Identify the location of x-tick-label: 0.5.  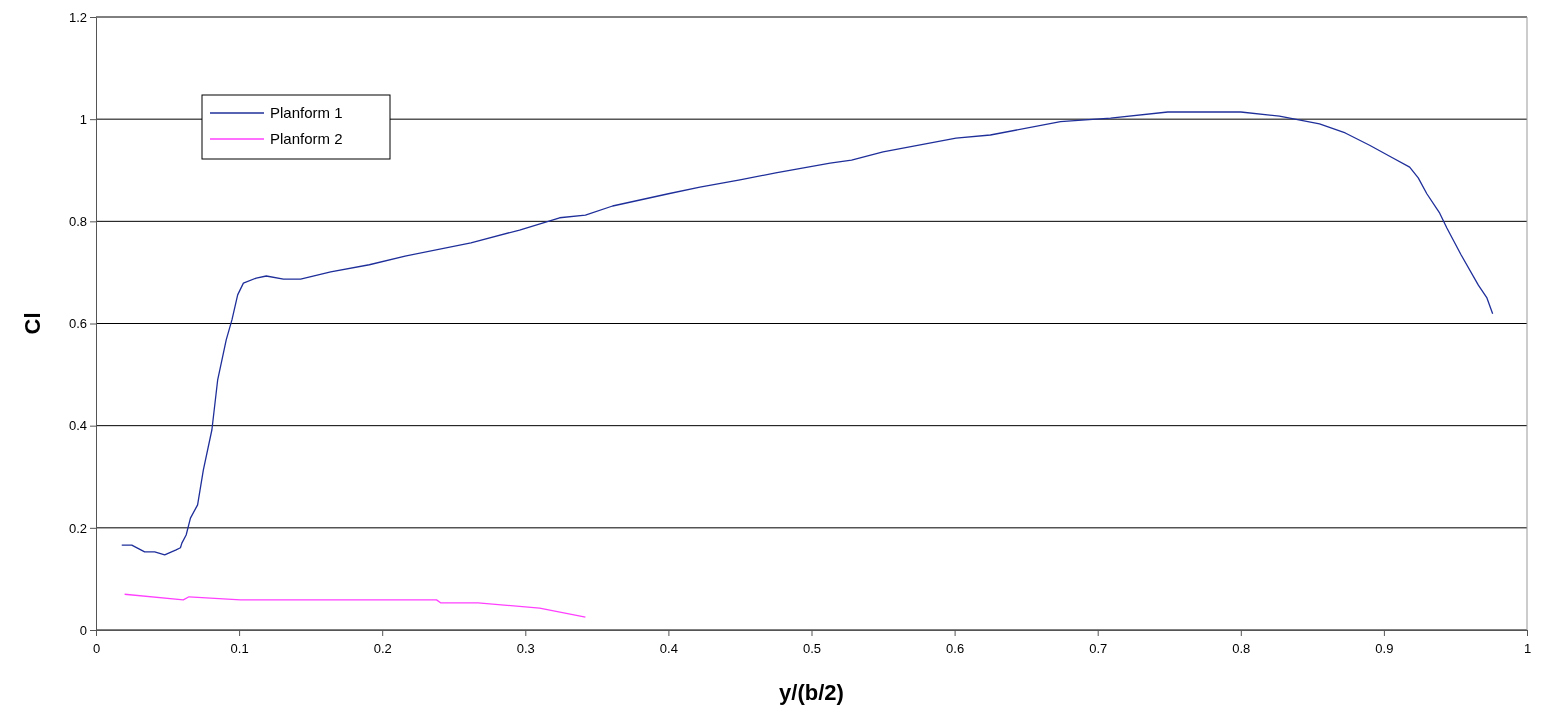
(812, 649).